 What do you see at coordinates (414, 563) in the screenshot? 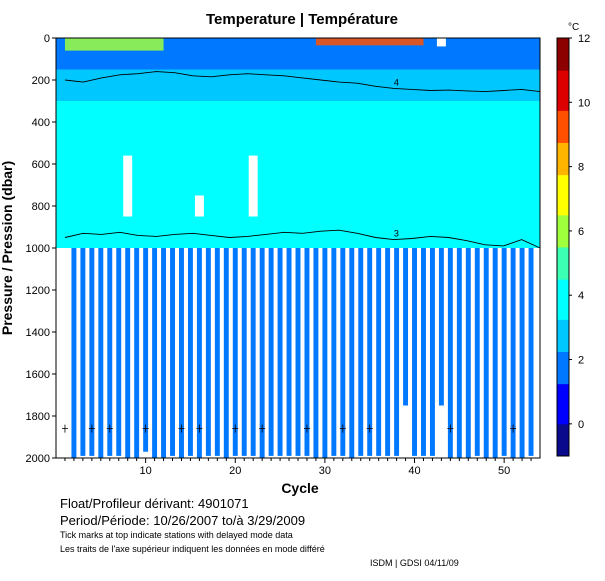
I see `credit-line: ISDM | GDSI 04/11/09` at bounding box center [414, 563].